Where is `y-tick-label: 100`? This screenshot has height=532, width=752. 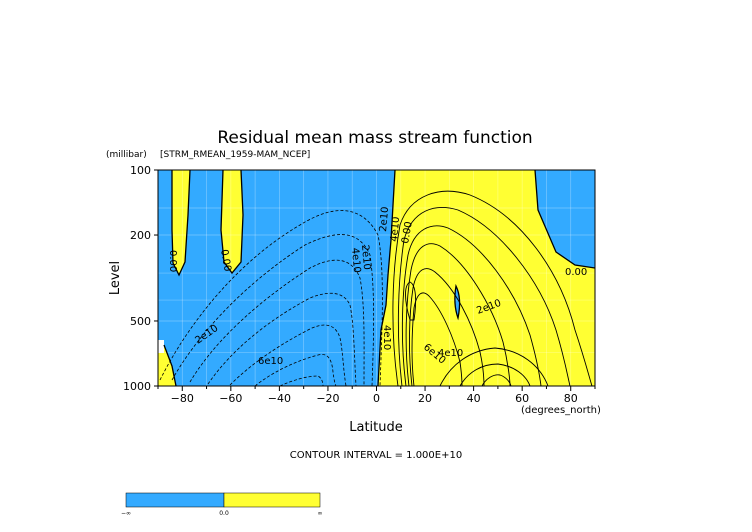
y-tick-label: 100 is located at coordinates (140, 170).